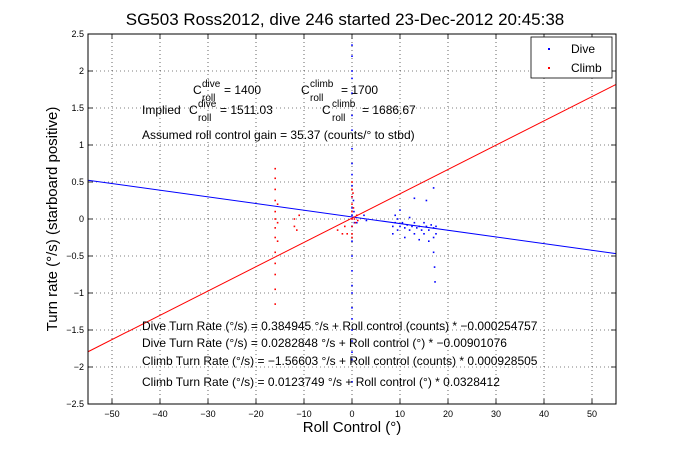 This screenshot has width=681, height=454. What do you see at coordinates (204, 118) in the screenshot?
I see `implied-dive-subscript: roll` at bounding box center [204, 118].